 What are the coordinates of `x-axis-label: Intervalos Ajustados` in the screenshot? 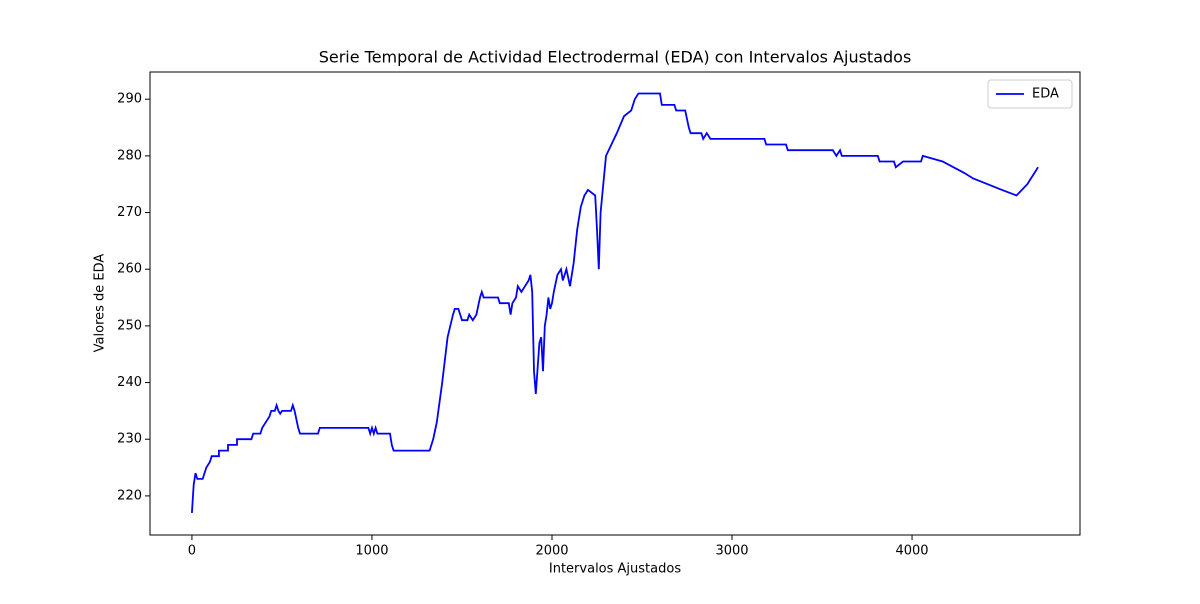 It's located at (615, 569).